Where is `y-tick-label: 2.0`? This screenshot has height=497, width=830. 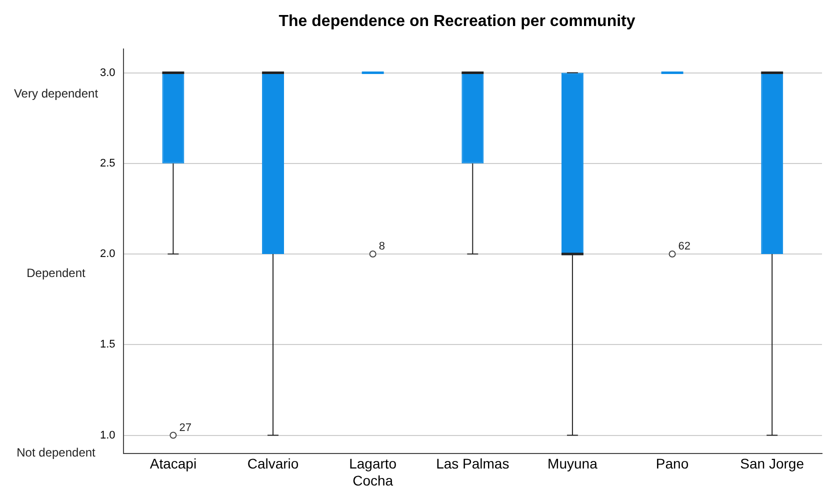
y-tick-label: 2.0 is located at coordinates (108, 254).